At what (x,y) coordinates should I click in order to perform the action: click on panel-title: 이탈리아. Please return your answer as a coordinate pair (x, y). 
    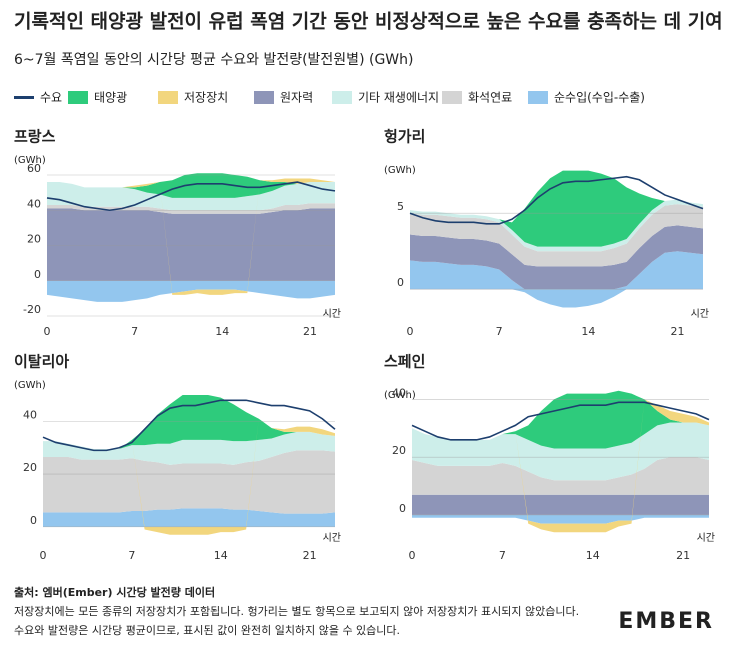
    Looking at the image, I should click on (41, 362).